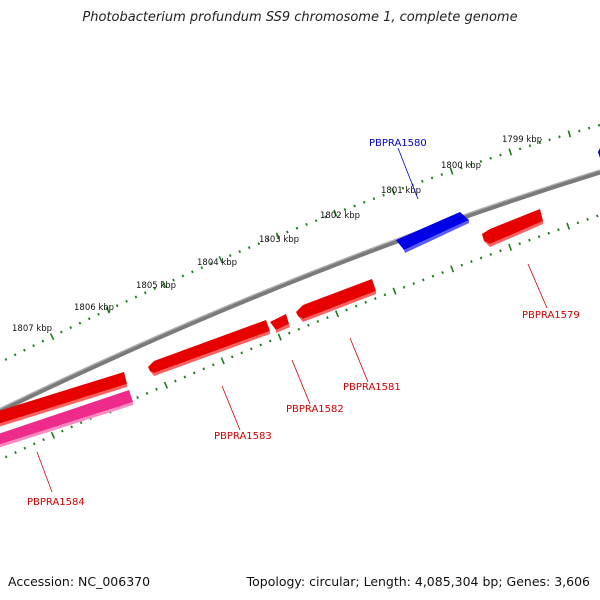 The height and width of the screenshot is (600, 600). I want to click on leader-PBPRA1584, so click(44, 472).